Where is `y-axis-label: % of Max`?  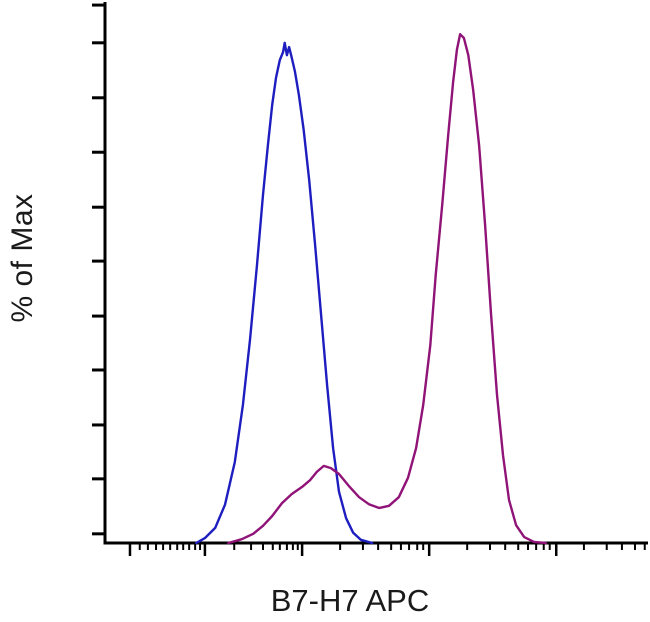 y-axis-label: % of Max is located at coordinates (22, 258).